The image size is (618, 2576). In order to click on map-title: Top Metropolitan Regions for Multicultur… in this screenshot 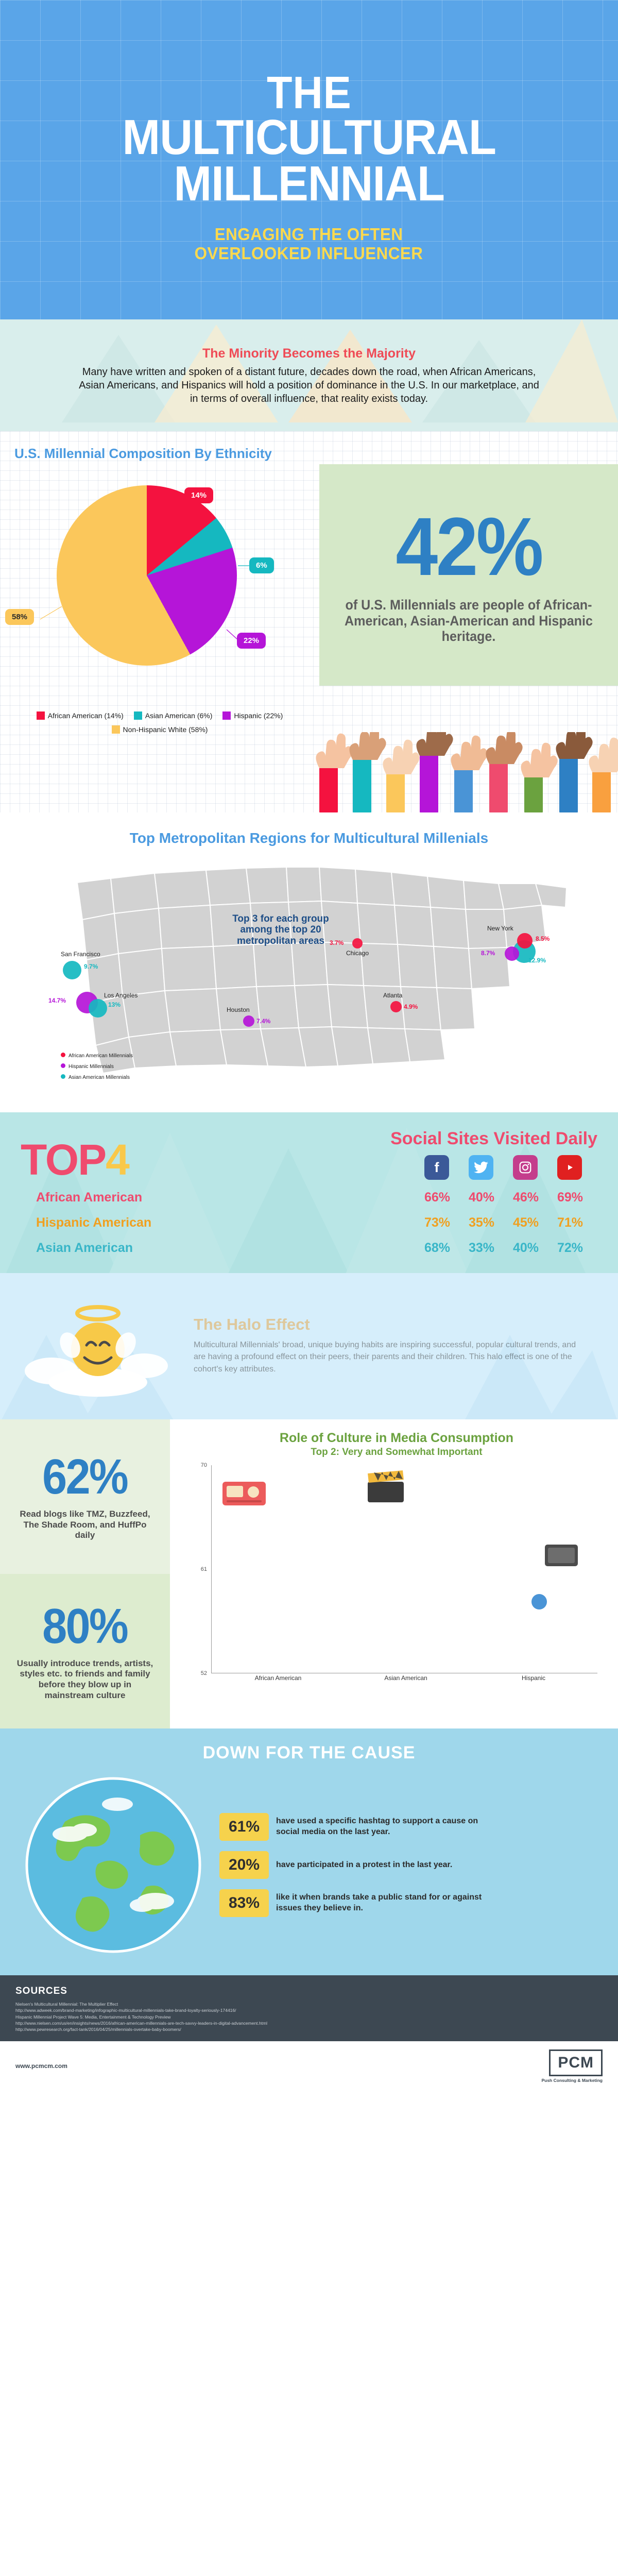, I will do `click(309, 838)`.